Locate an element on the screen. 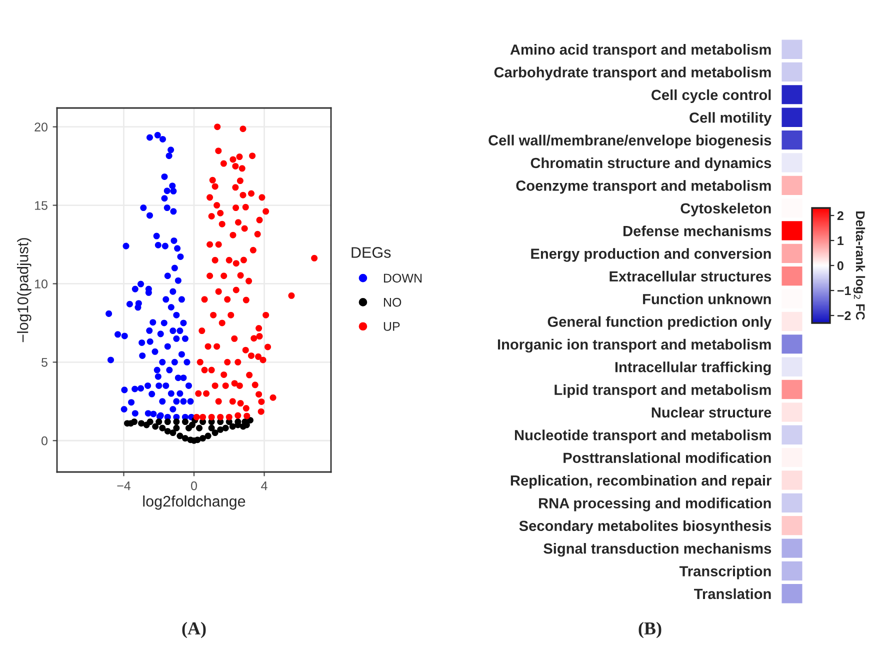 This screenshot has width=888, height=649. y-tick-label: Cell wall/membrane/envelope biogenesis is located at coordinates (630, 141).